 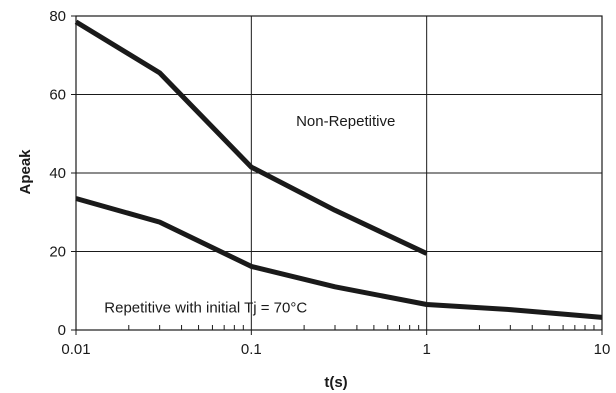 What do you see at coordinates (335, 382) in the screenshot?
I see `x-axis-title: t(s)` at bounding box center [335, 382].